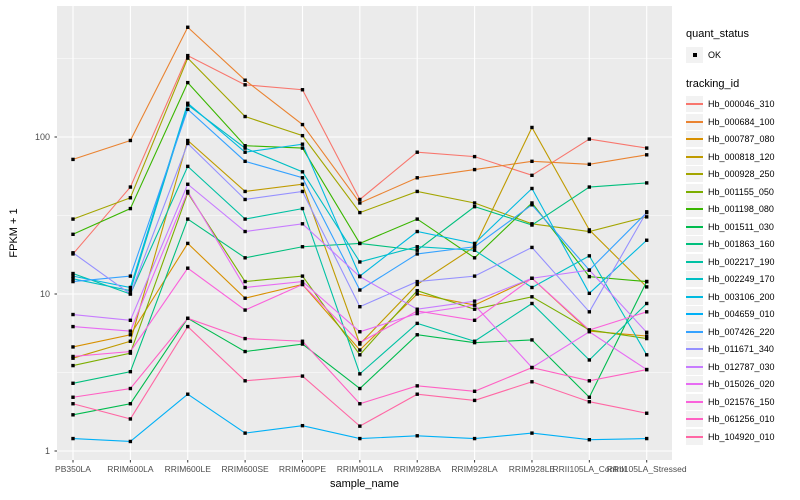 The width and height of the screenshot is (800, 500). I want to click on legend-item: Hb_001198_080, so click(743, 210).